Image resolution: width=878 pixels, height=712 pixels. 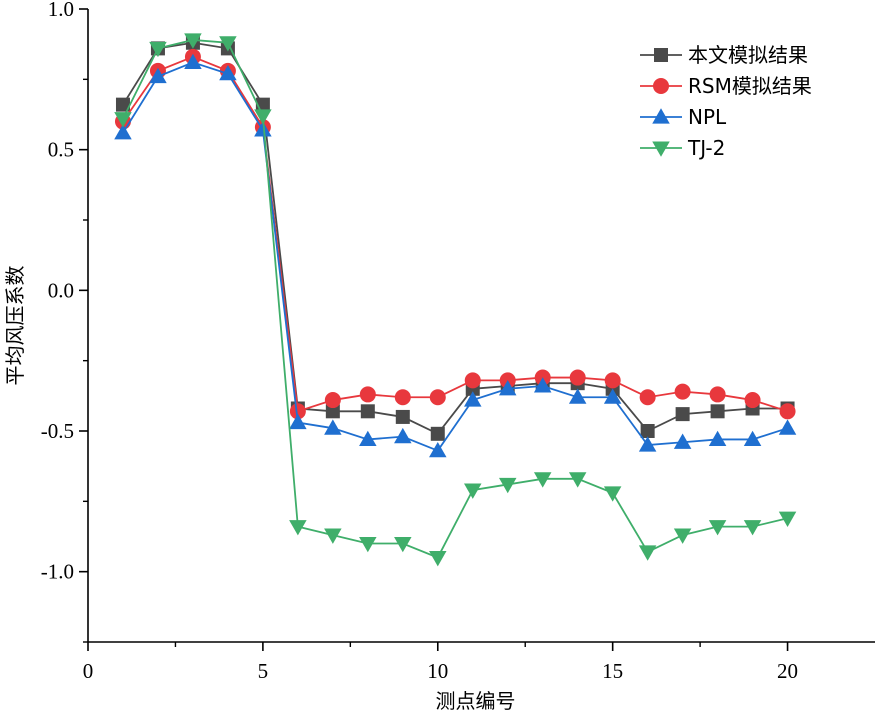 I want to click on y-axis-title: 平均风压系数, so click(x=15, y=326).